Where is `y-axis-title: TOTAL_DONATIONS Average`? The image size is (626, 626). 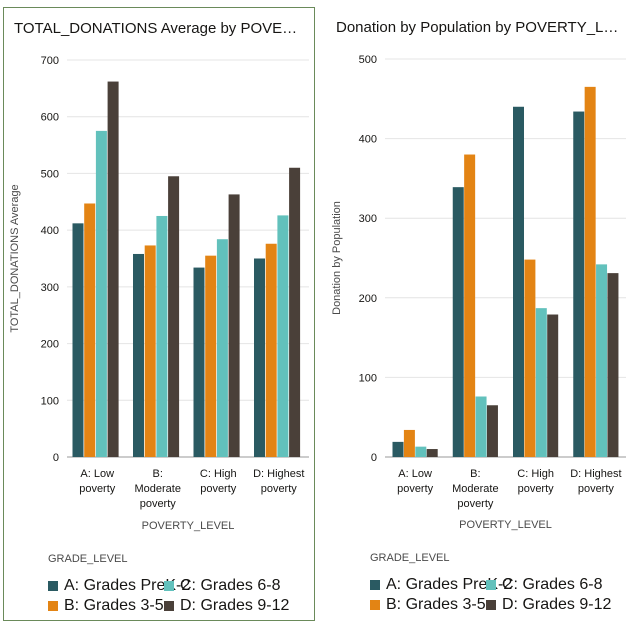 y-axis-title: TOTAL_DONATIONS Average is located at coordinates (15, 258).